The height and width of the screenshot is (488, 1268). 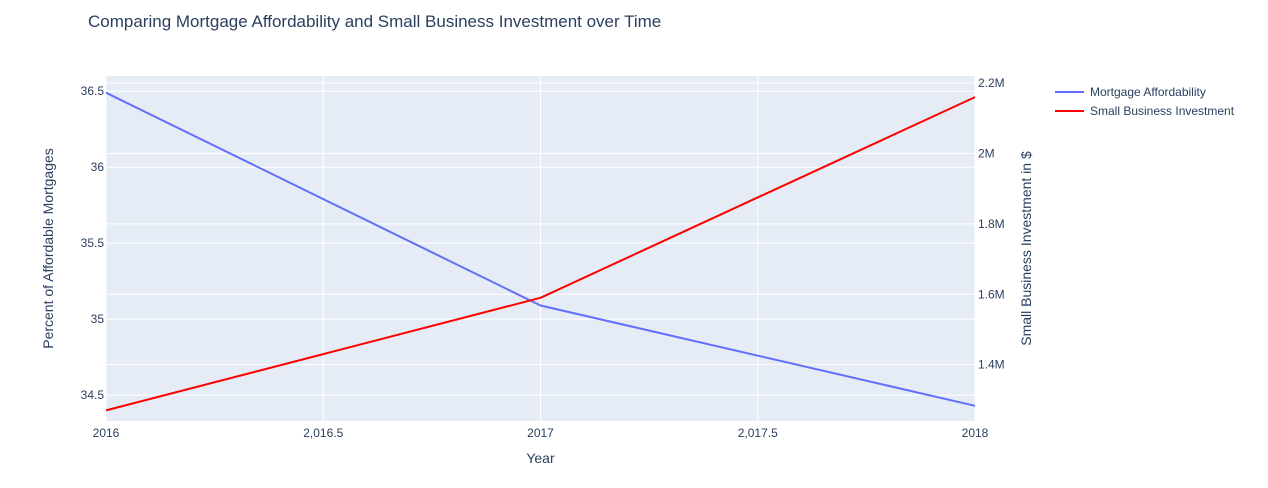 I want to click on y-right-axis-title: Small Business Investment in $, so click(x=1026, y=248).